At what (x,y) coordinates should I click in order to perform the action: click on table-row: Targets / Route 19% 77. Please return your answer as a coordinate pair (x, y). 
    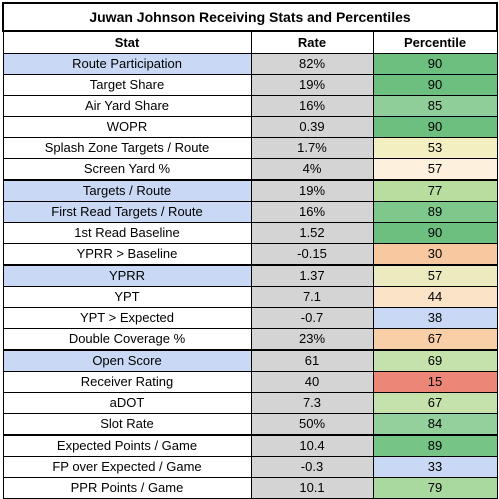
    Looking at the image, I should click on (250, 190).